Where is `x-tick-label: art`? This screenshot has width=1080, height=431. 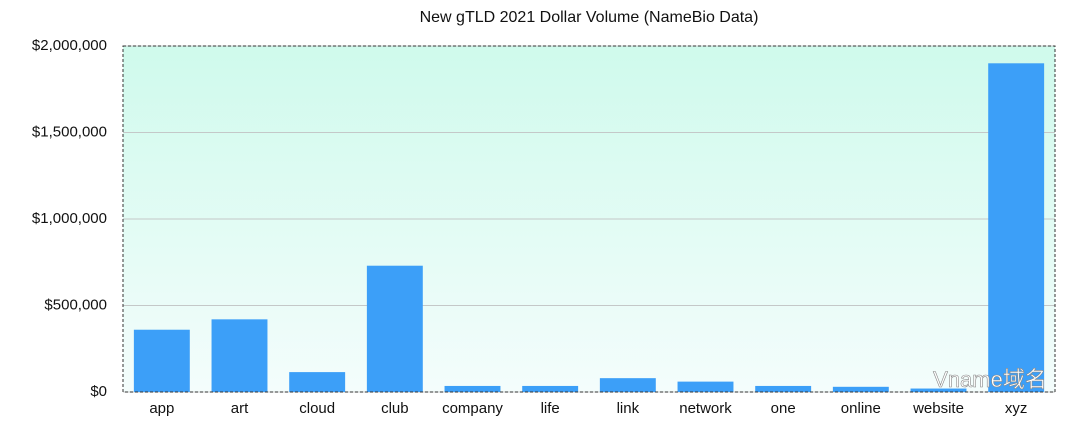 x-tick-label: art is located at coordinates (240, 408).